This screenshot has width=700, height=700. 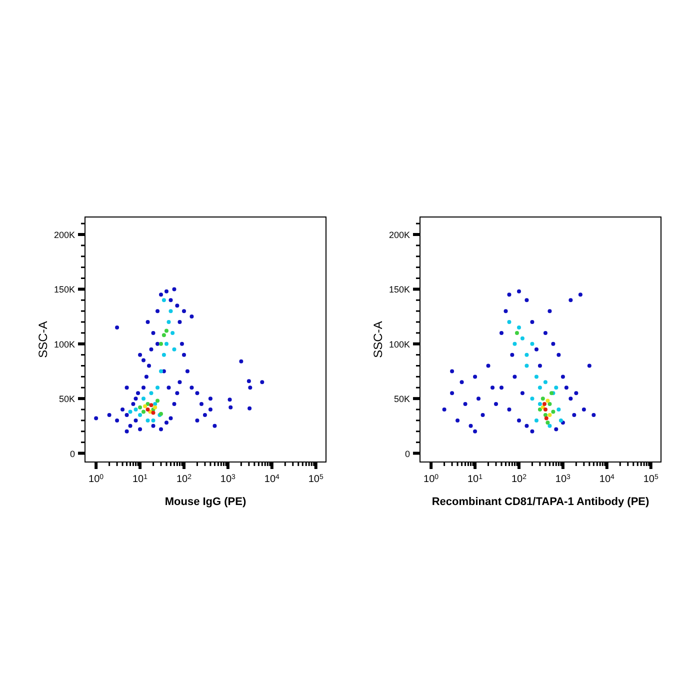 I want to click on x-axis-title: Recombinant CD81/TAPA-1 Antibody (PE), so click(x=541, y=502).